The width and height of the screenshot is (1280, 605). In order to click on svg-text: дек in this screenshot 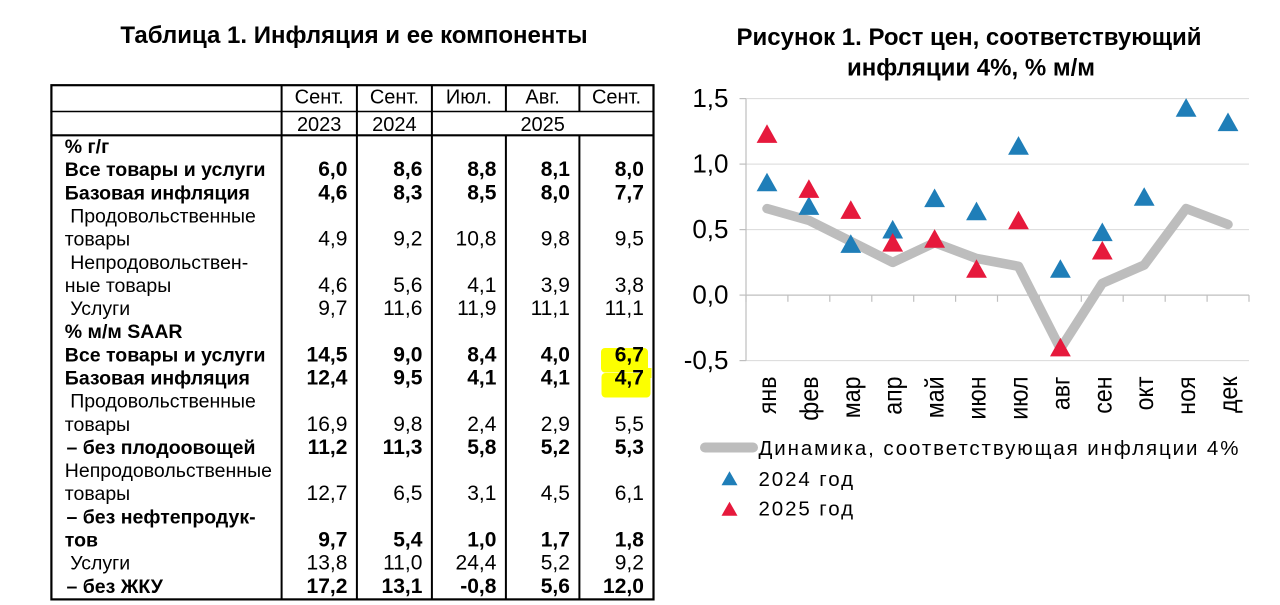, I will do `click(1228, 394)`.